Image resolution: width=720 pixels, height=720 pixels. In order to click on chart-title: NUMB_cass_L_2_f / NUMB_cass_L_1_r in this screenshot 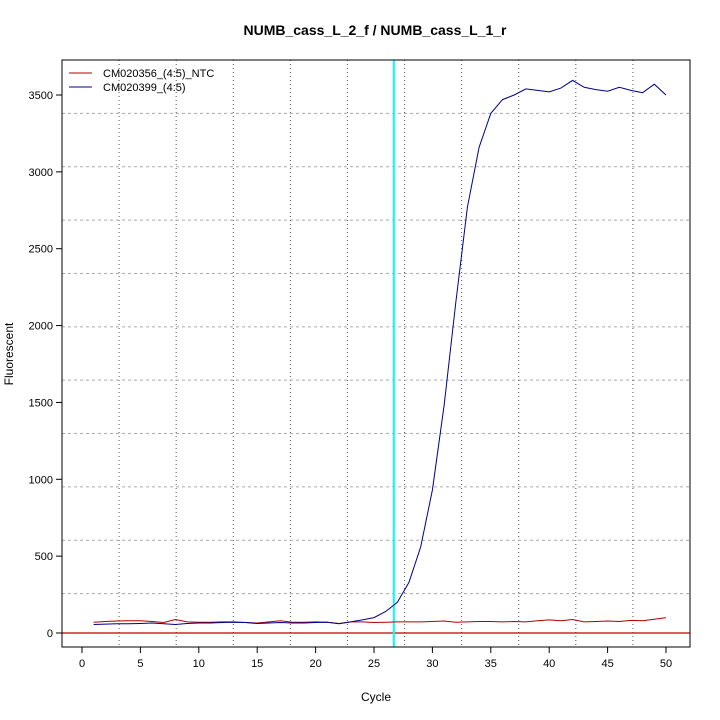, I will do `click(375, 30)`.